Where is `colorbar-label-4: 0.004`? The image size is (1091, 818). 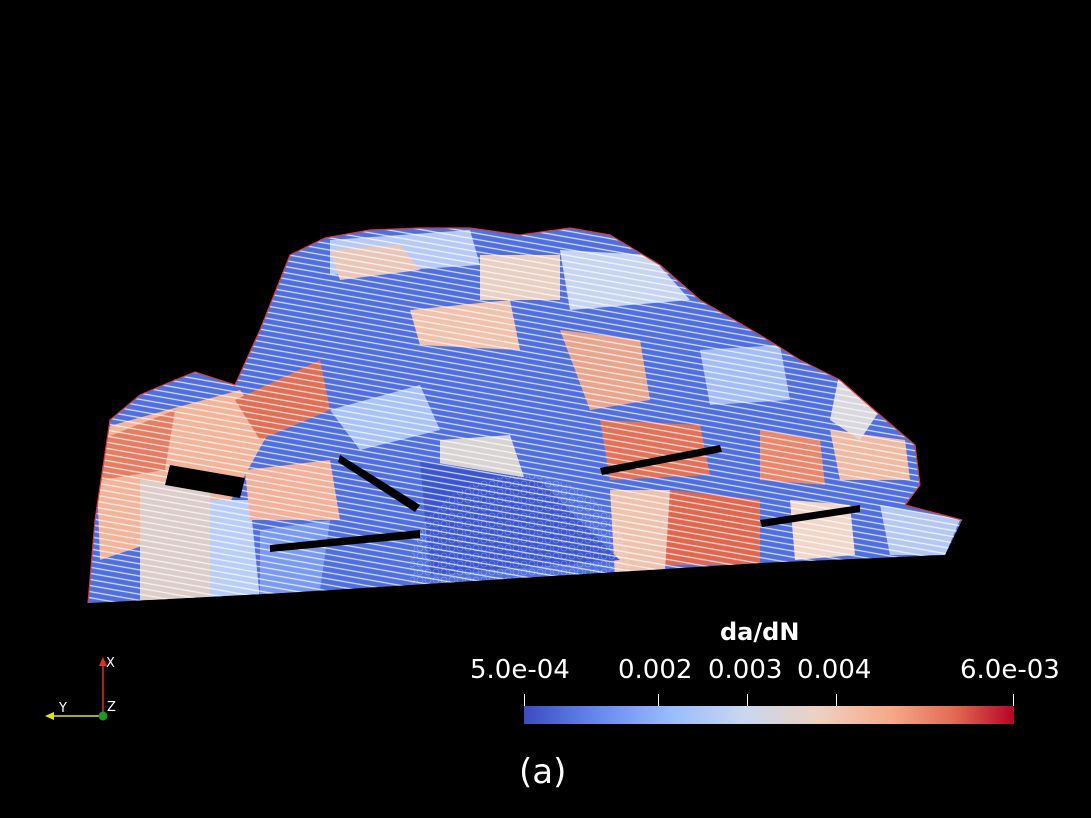 colorbar-label-4: 0.004 is located at coordinates (834, 670).